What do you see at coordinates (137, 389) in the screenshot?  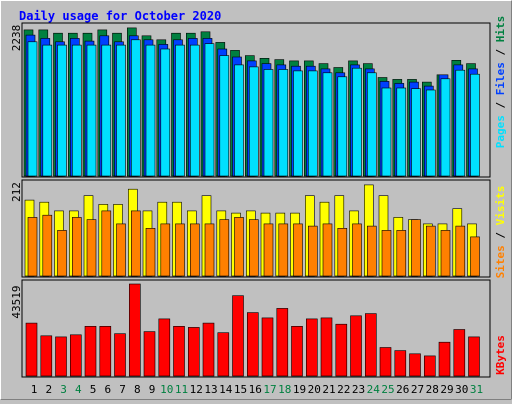 I see `x-tick-label: 8` at bounding box center [137, 389].